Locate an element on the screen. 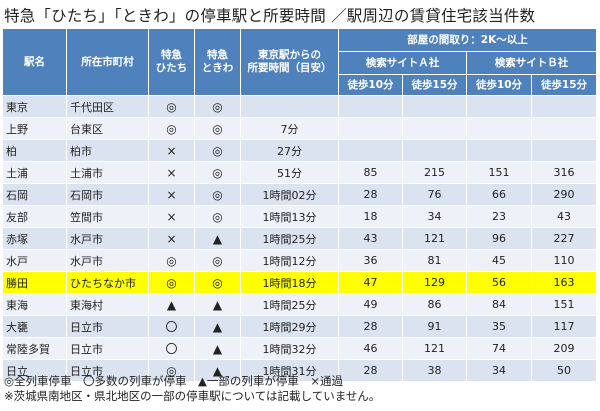  table-row: 友部 笠間市 × ◎ 1時間13分 18 34 23 43 is located at coordinates (300, 216).